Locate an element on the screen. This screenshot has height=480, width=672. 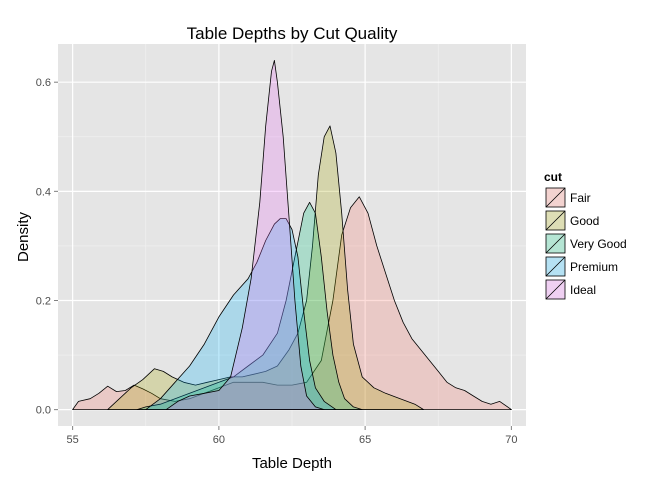
legend-label-fair: Fair is located at coordinates (580, 198).